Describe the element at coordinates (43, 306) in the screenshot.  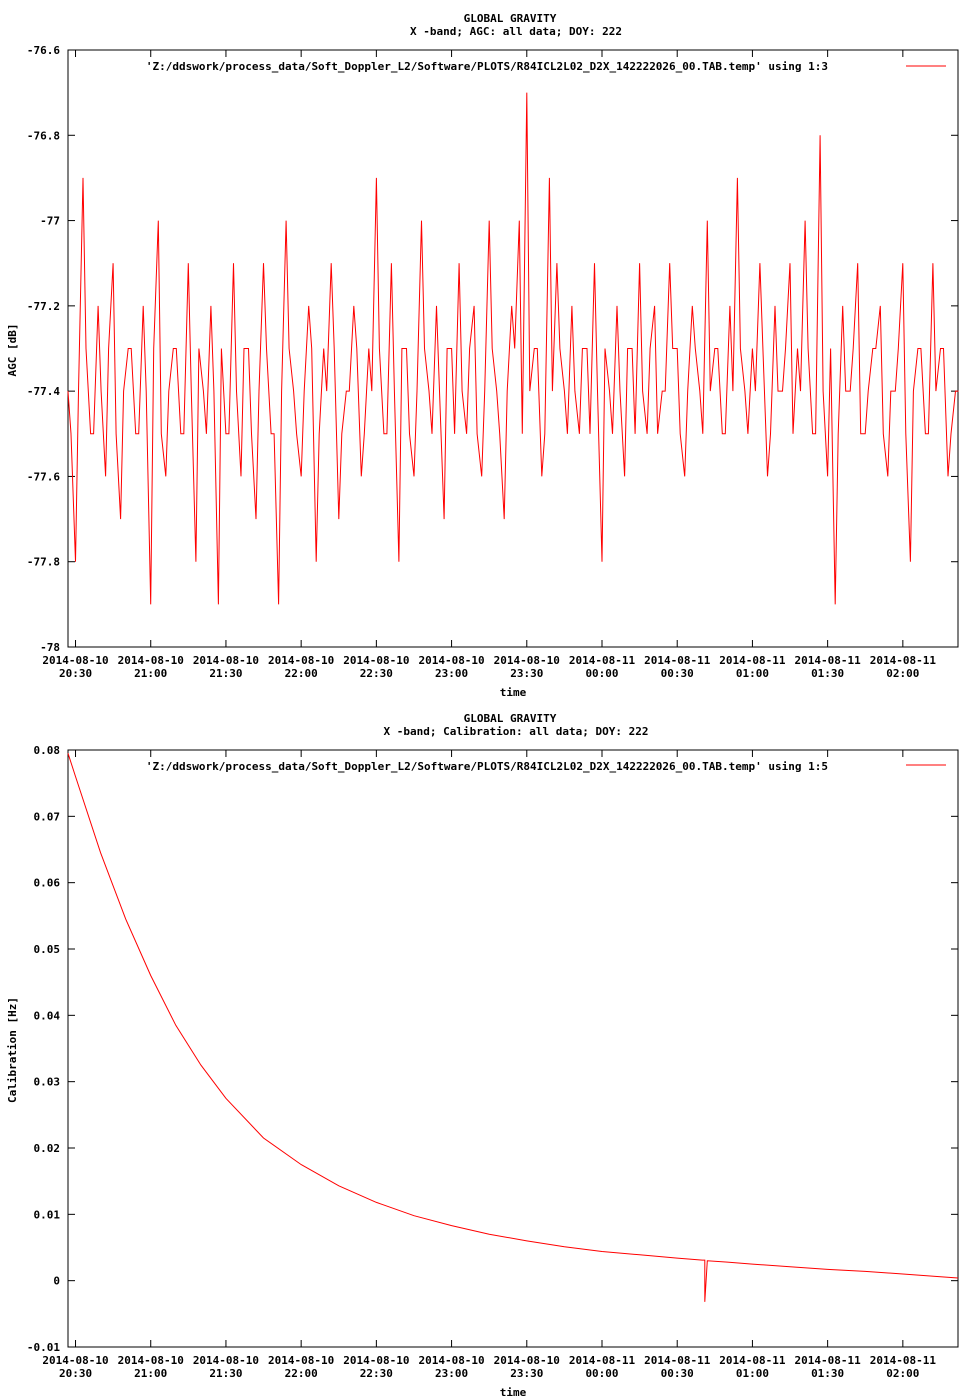
I see `y-tick-label: -77.2` at that location.